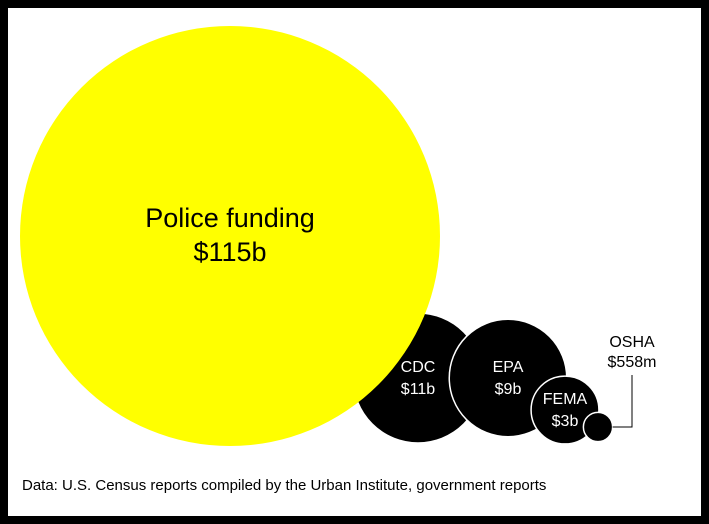 The image size is (709, 524). What do you see at coordinates (508, 367) in the screenshot?
I see `bubble-label: EPA` at bounding box center [508, 367].